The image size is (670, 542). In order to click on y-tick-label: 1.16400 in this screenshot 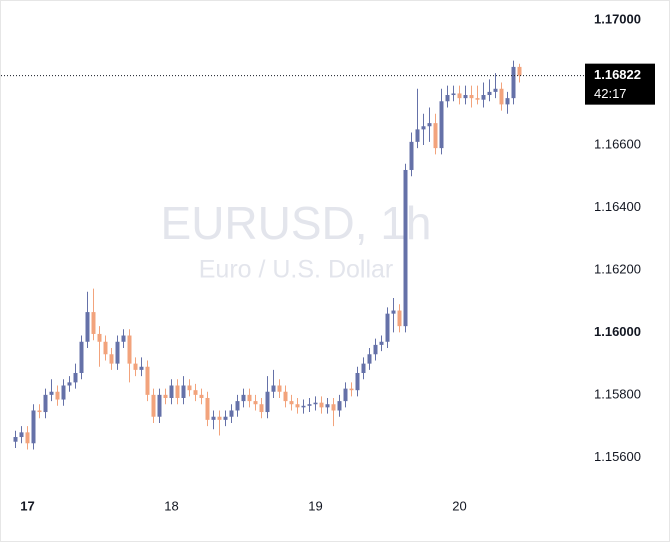, I will do `click(617, 206)`.